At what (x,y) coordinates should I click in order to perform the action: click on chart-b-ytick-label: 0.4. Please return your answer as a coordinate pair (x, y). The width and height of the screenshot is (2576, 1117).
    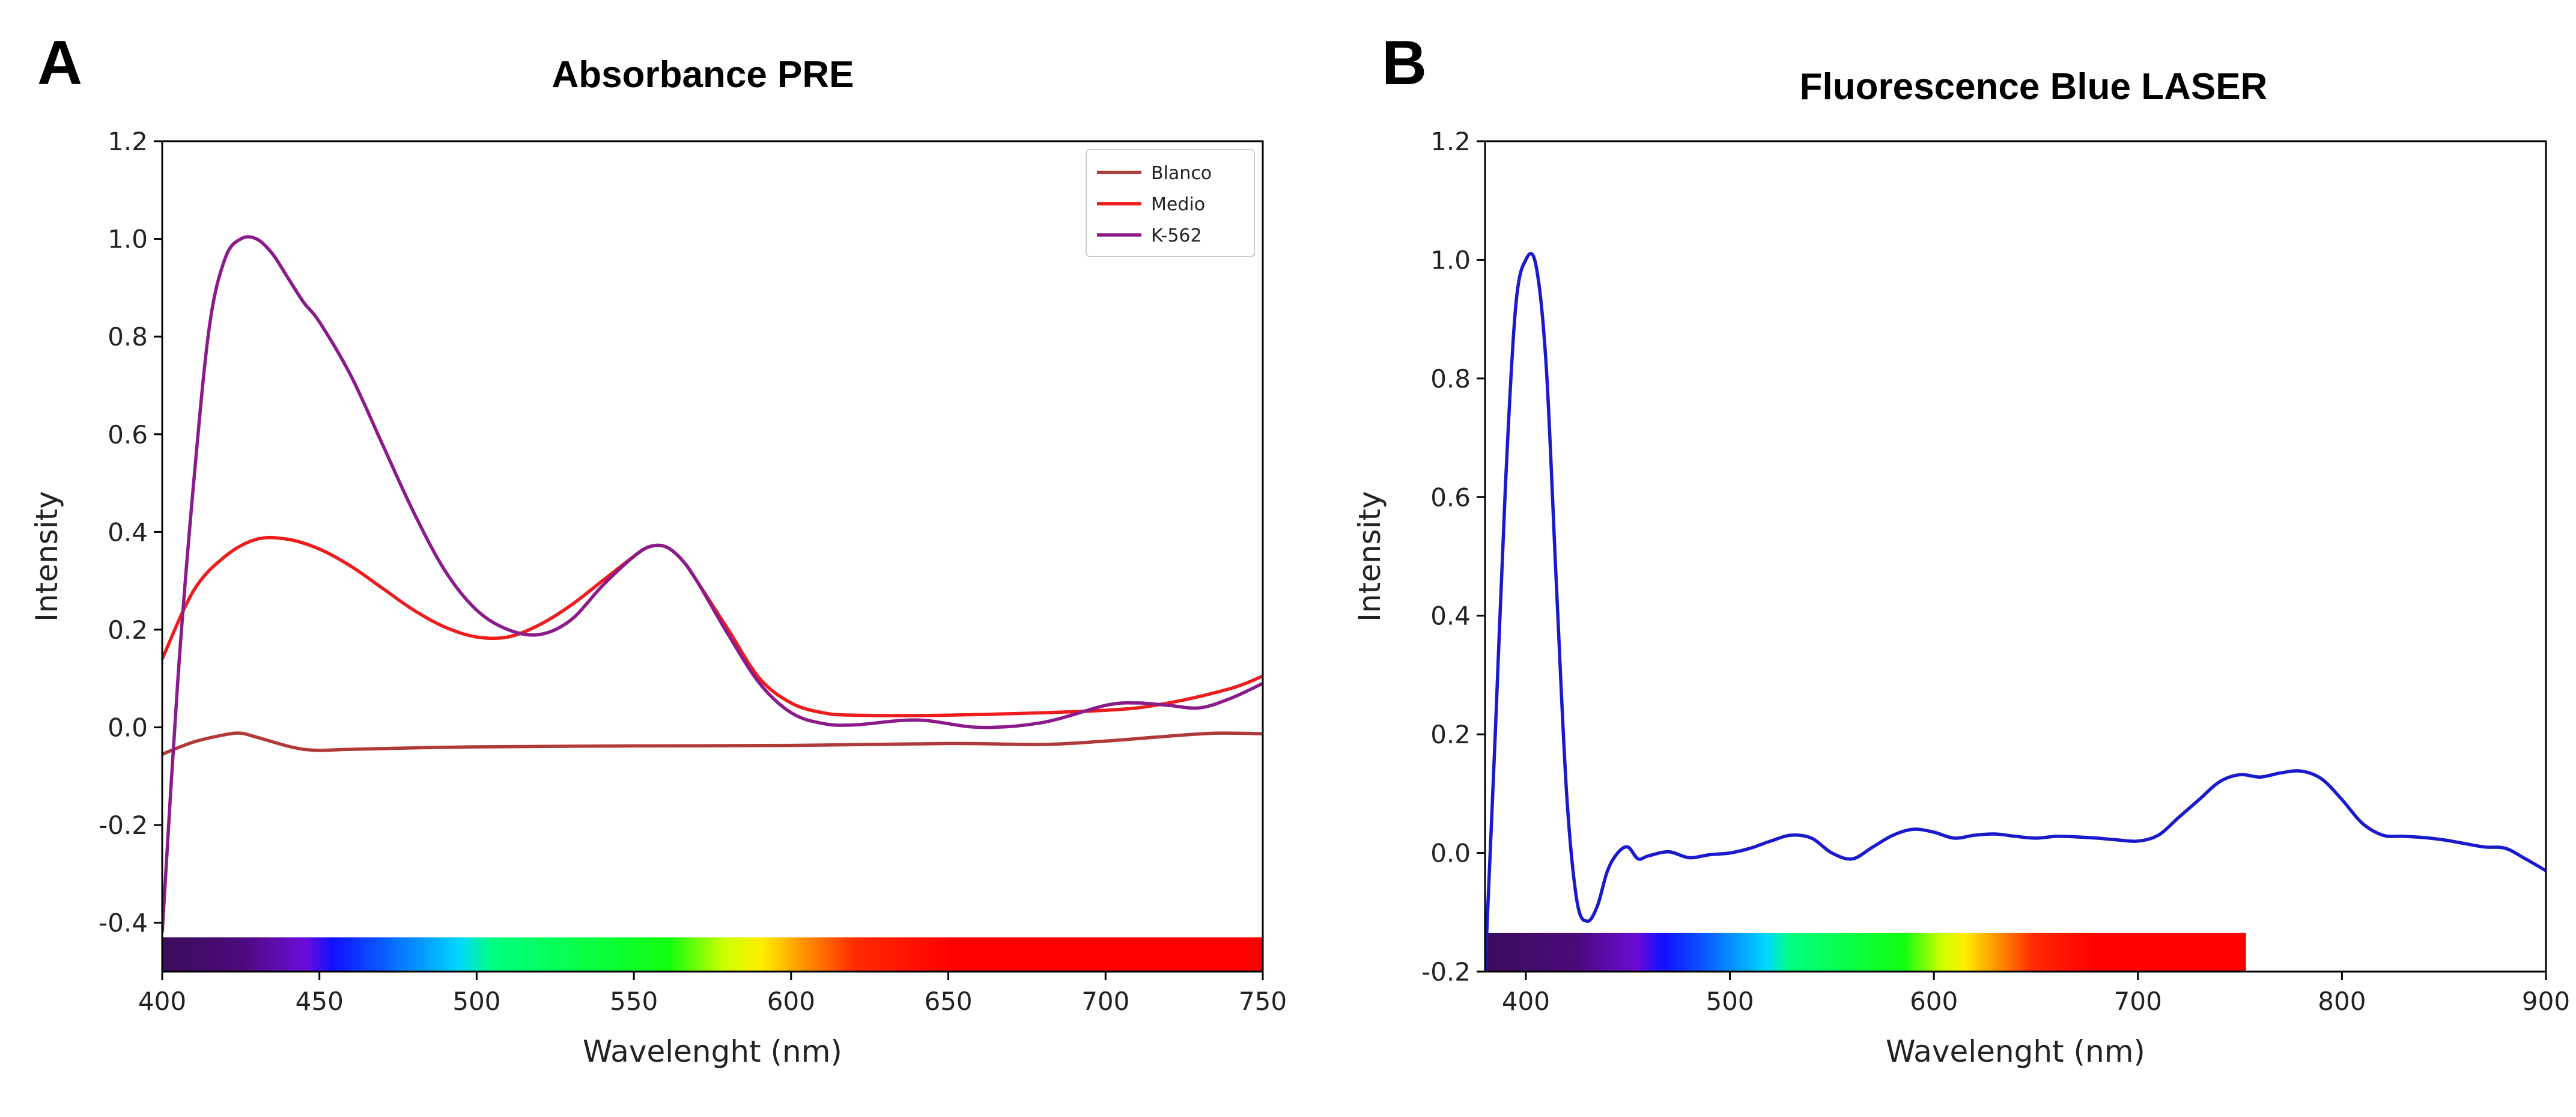
    Looking at the image, I should click on (1450, 616).